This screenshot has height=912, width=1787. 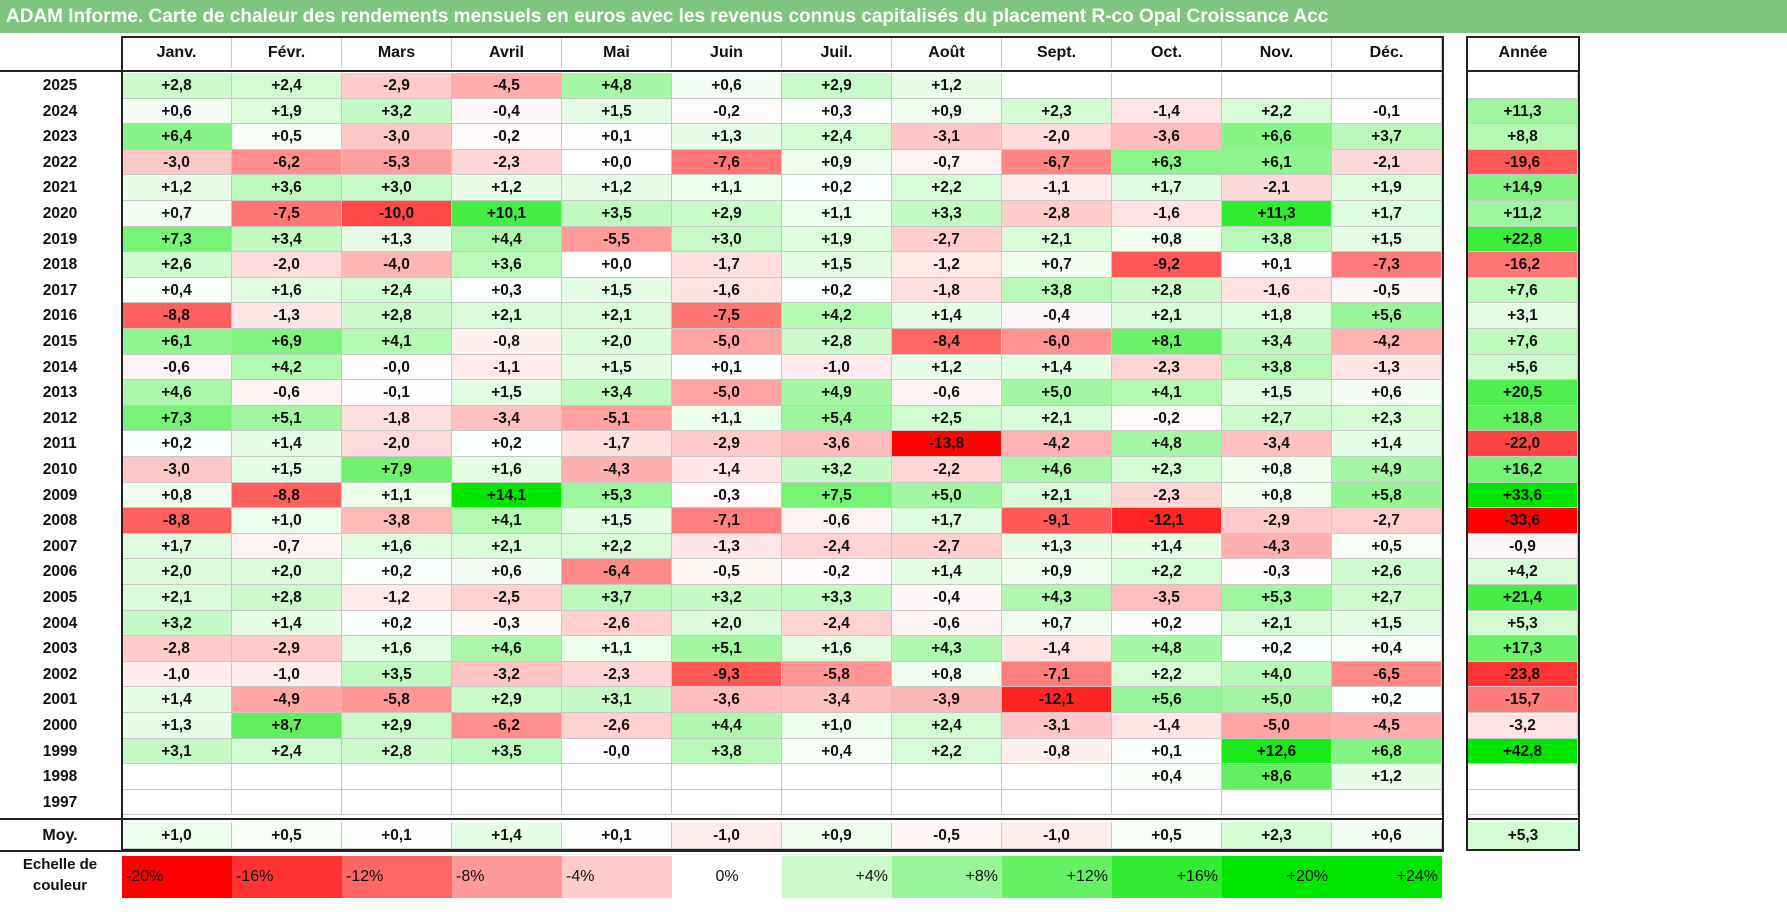 I want to click on heatmap-cell: +0,0, so click(x=617, y=162).